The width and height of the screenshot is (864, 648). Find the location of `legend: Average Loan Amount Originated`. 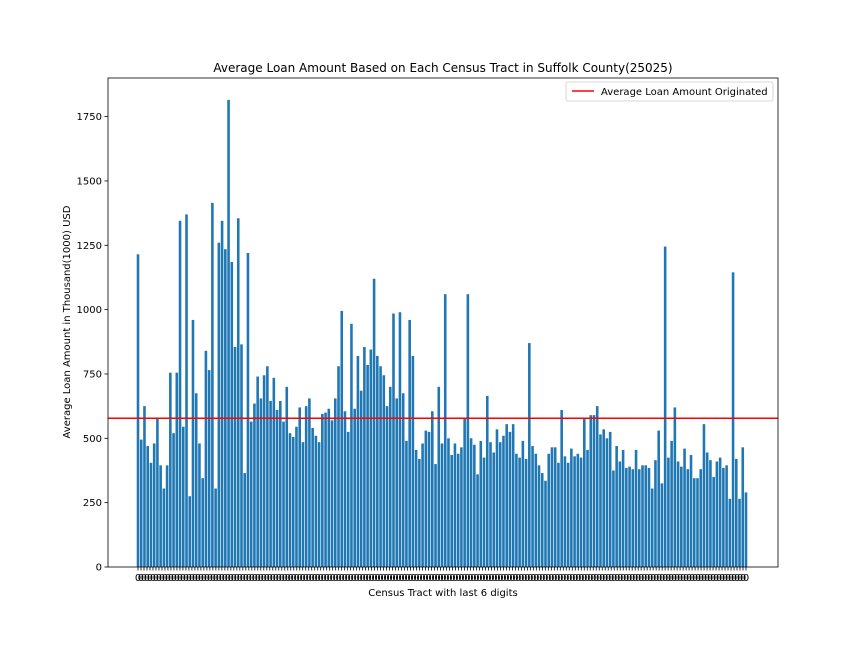

legend: Average Loan Amount Originated is located at coordinates (669, 91).